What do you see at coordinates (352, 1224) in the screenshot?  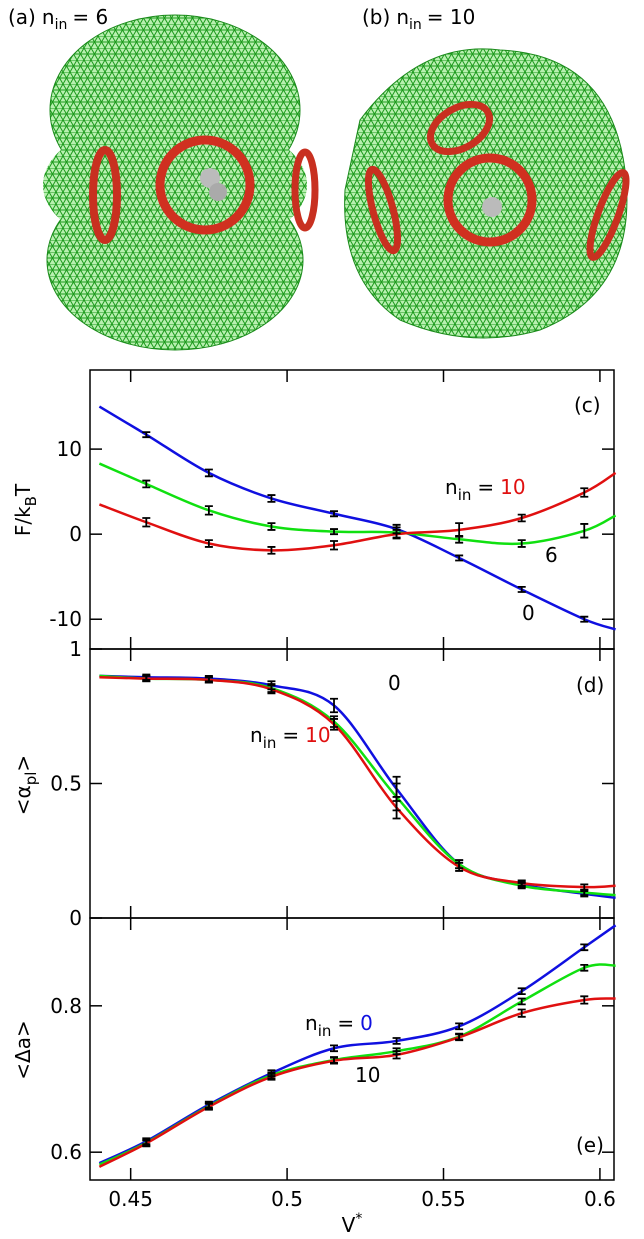 I see `x-axis-label: V*` at bounding box center [352, 1224].